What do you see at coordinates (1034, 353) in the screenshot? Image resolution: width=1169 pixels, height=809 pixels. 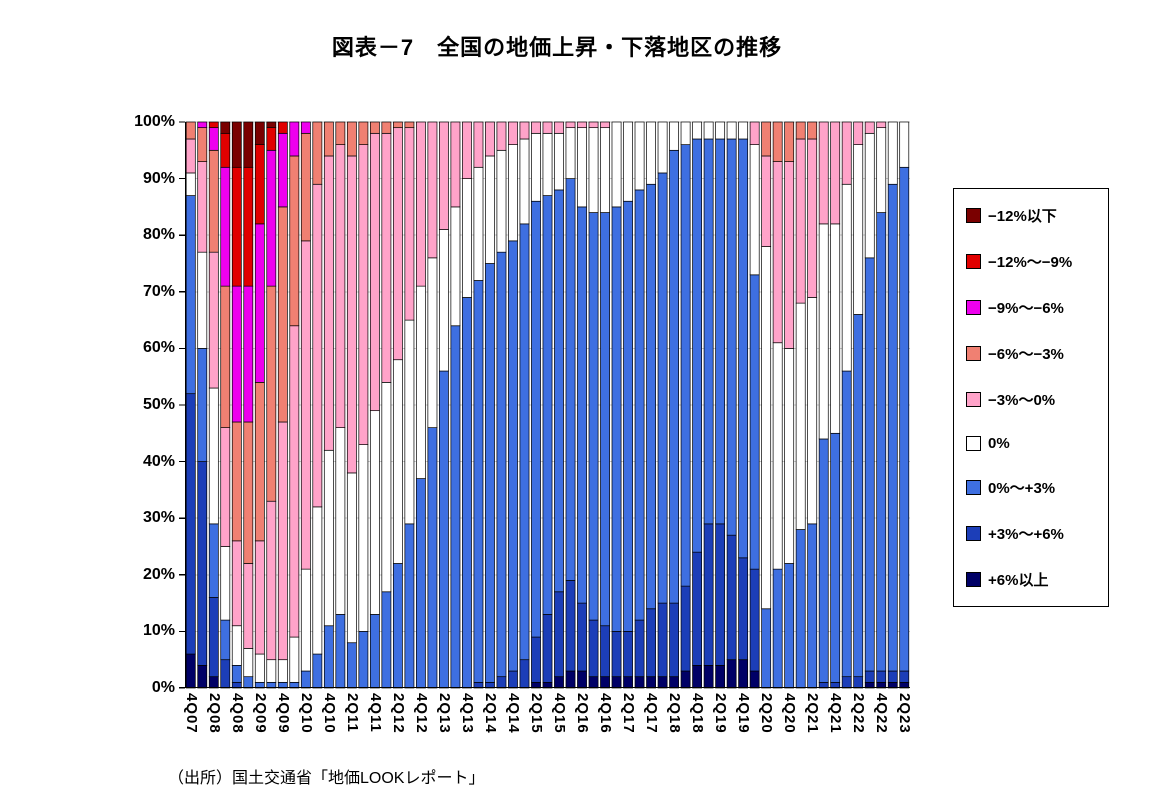 I see `legend-item: −6%～−3%` at bounding box center [1034, 353].